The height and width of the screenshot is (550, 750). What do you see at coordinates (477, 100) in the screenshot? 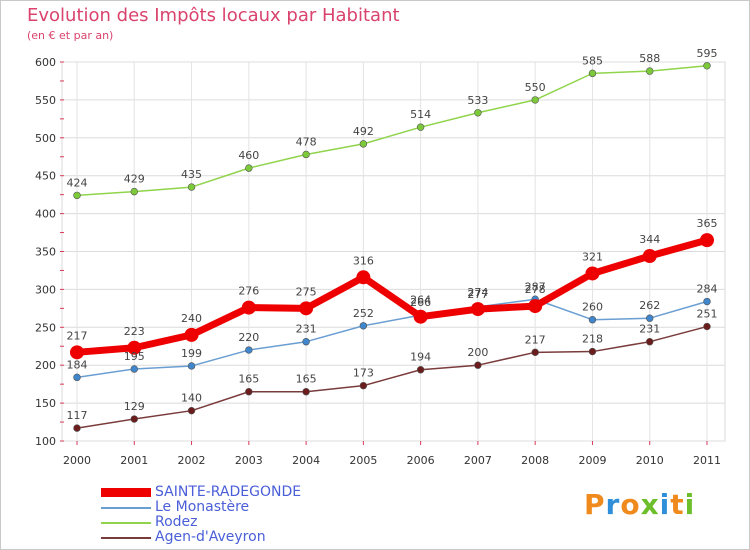
I see `data-label-rodez: 533` at bounding box center [477, 100].